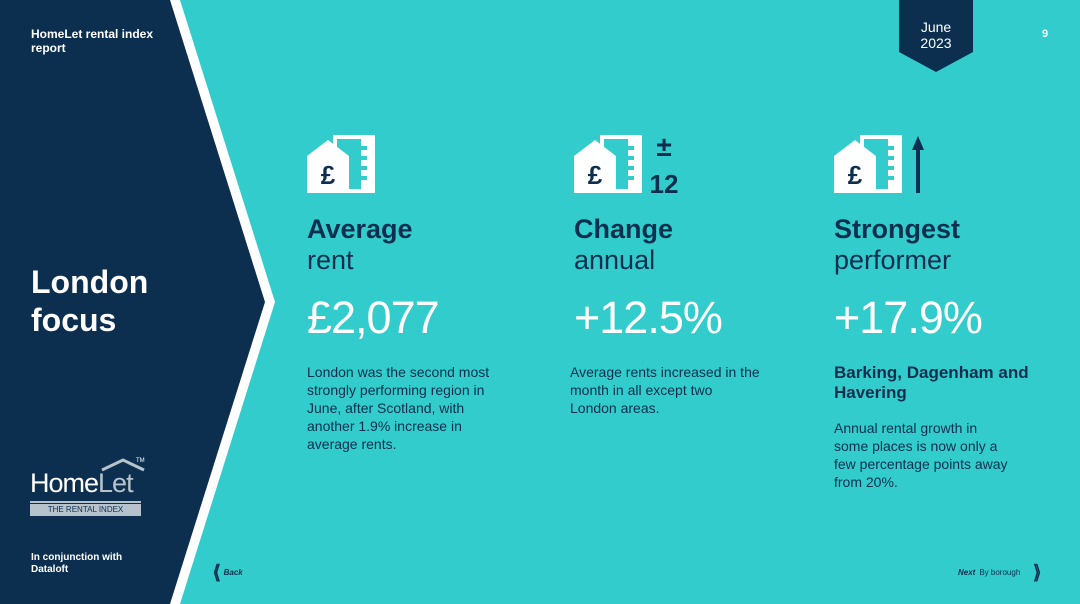  I want to click on next-link: Next By borough ⟩⟩, so click(999, 572).